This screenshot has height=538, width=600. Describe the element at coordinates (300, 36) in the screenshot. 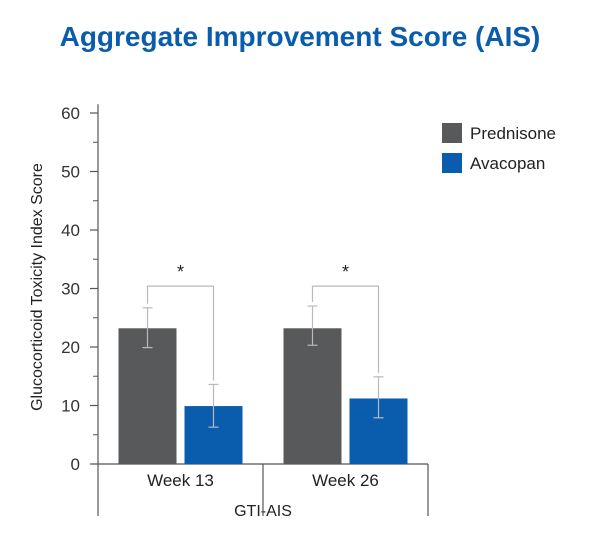

I see `chart-title: Aggregate Improvement Score (AIS)` at that location.